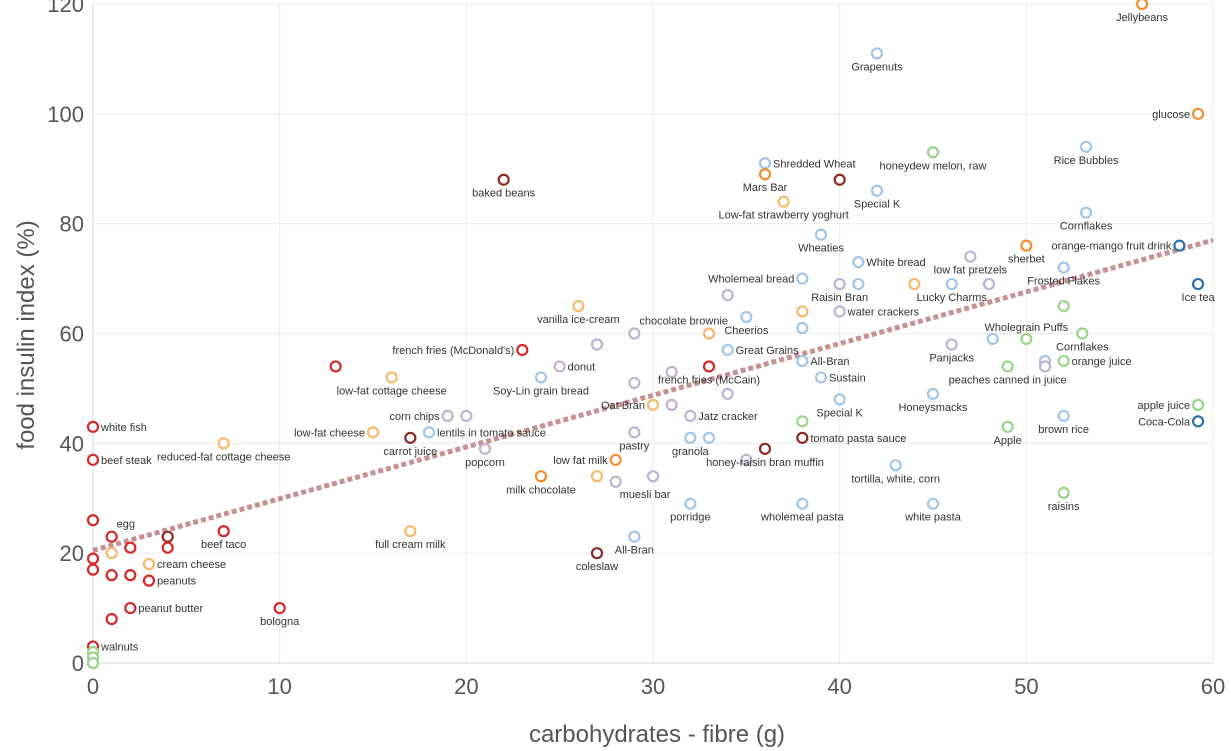  What do you see at coordinates (952, 298) in the screenshot?
I see `point-label: Lucky Charms` at bounding box center [952, 298].